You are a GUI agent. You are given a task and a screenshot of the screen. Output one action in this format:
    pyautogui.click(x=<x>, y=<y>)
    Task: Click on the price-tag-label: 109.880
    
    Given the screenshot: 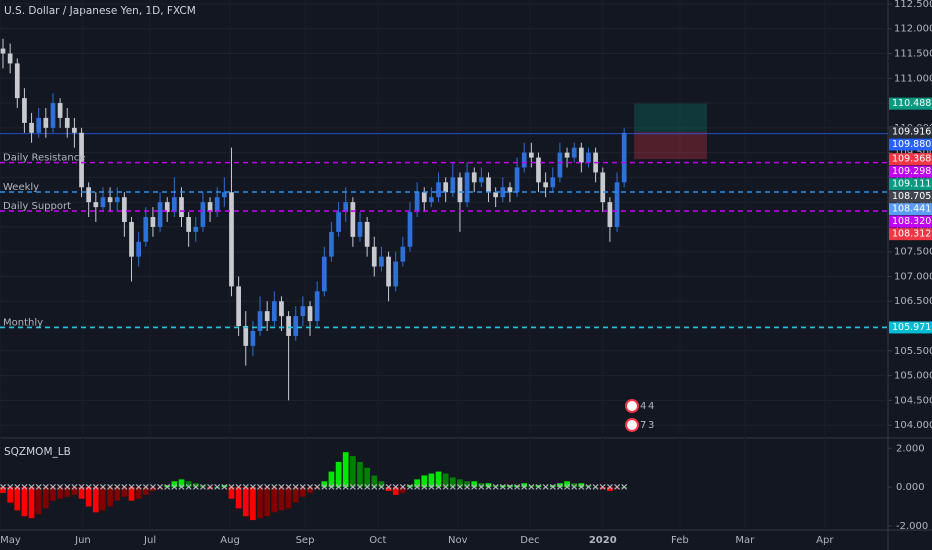 What is the action you would take?
    pyautogui.click(x=911, y=144)
    